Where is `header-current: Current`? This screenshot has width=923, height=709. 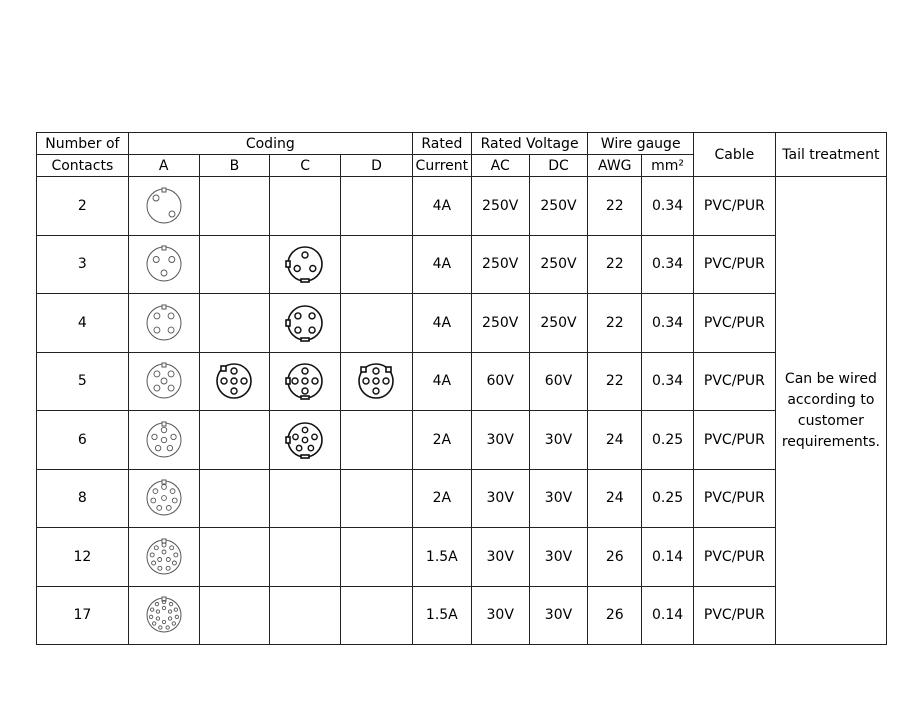
header-current: Current is located at coordinates (441, 165).